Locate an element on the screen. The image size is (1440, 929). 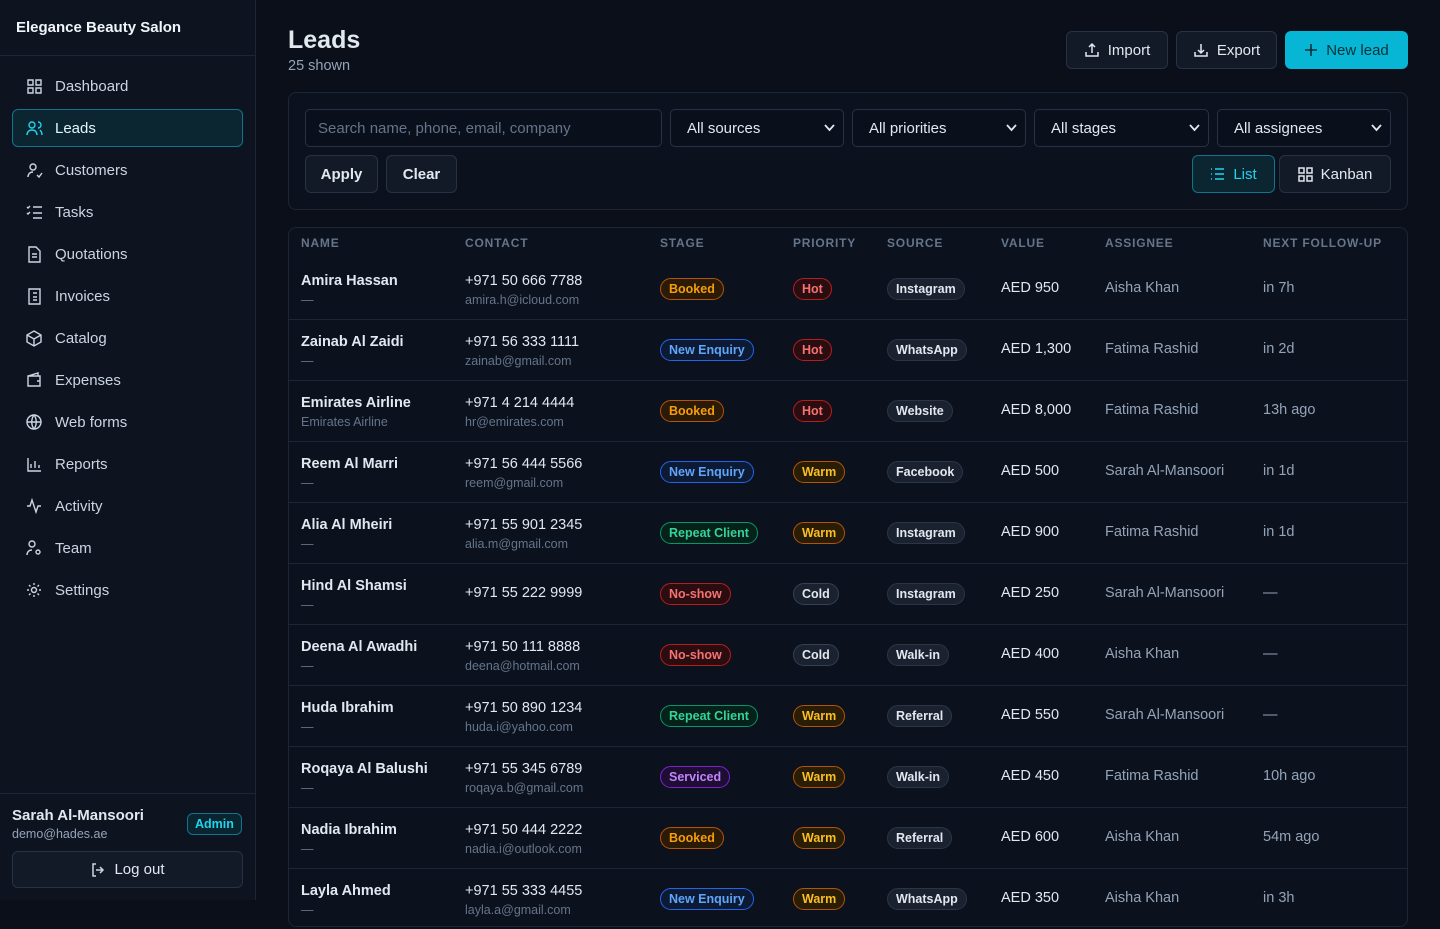
chevron is located at coordinates (1011, 128).